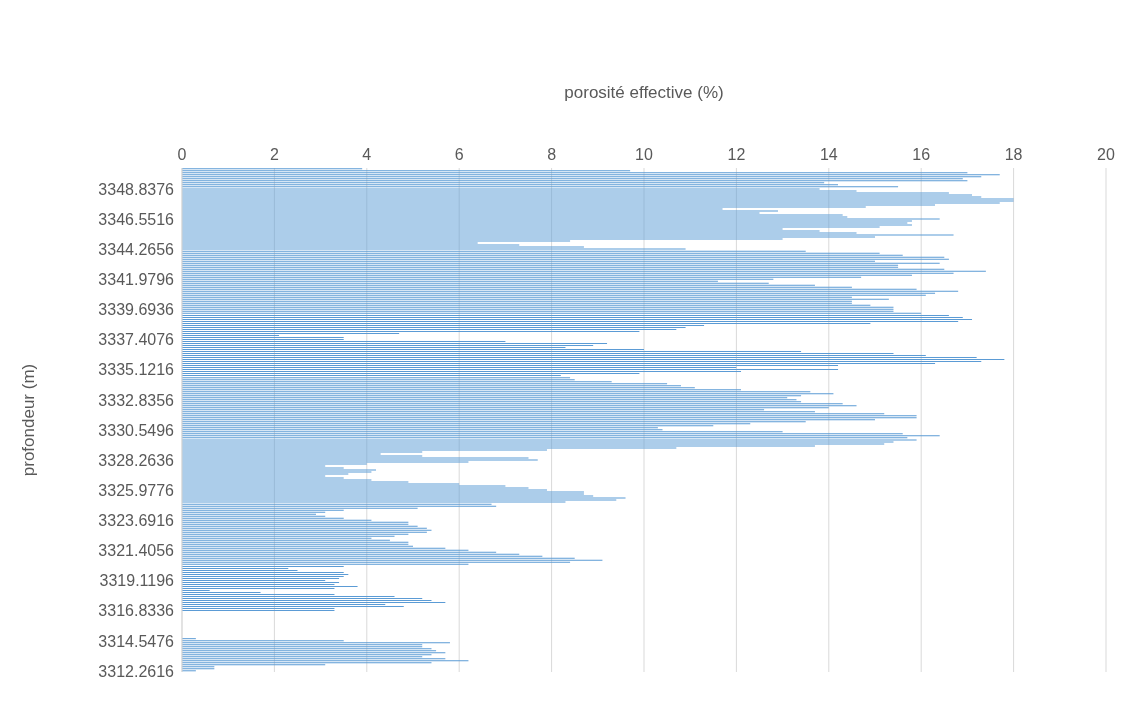 The width and height of the screenshot is (1139, 709). Describe the element at coordinates (136, 490) in the screenshot. I see `y-tick-label: 3325.9776` at that location.